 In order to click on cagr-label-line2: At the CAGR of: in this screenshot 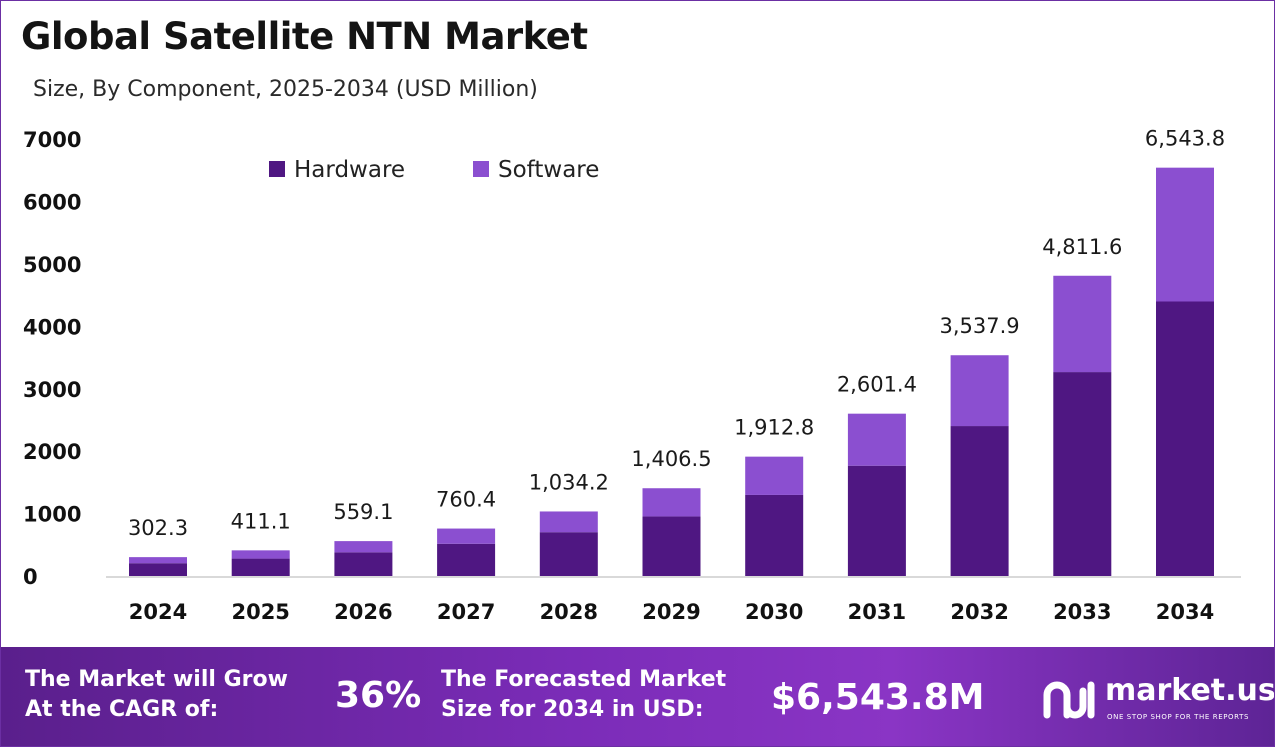, I will do `click(122, 709)`.